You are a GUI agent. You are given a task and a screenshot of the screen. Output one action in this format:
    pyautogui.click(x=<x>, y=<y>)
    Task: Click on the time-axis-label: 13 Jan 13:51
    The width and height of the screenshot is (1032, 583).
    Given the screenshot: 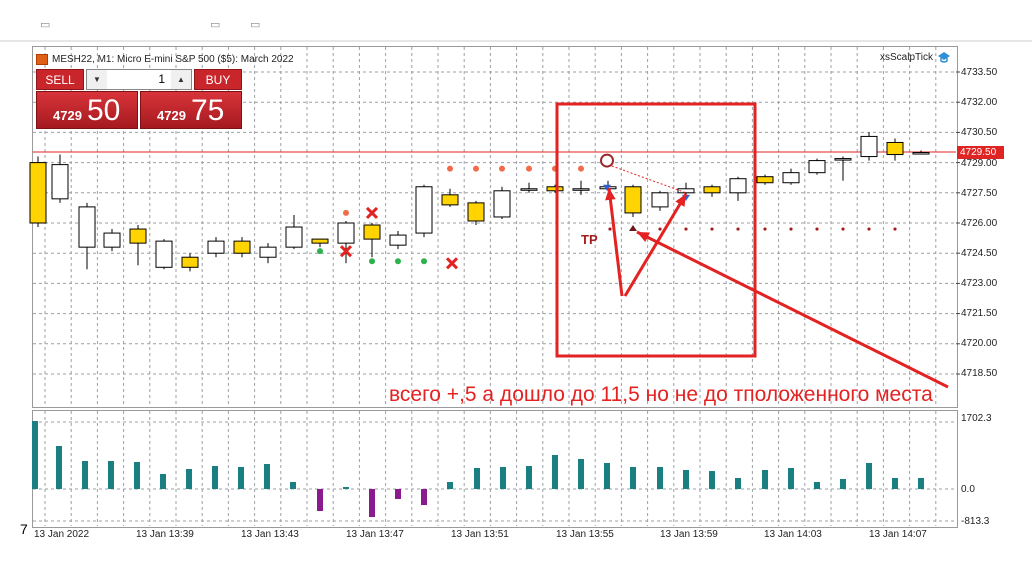 What is the action you would take?
    pyautogui.click(x=480, y=534)
    